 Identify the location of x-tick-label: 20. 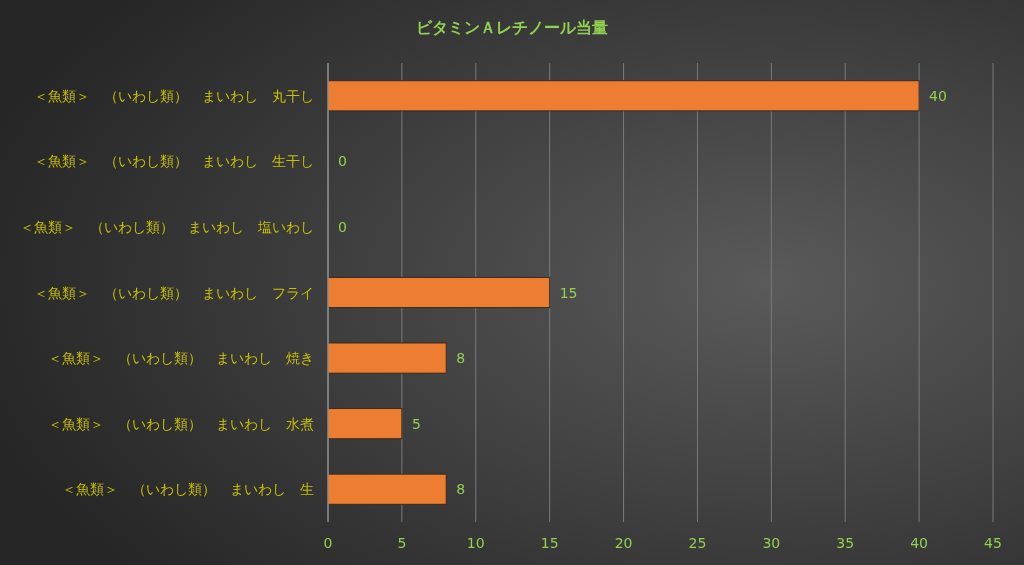
(623, 543).